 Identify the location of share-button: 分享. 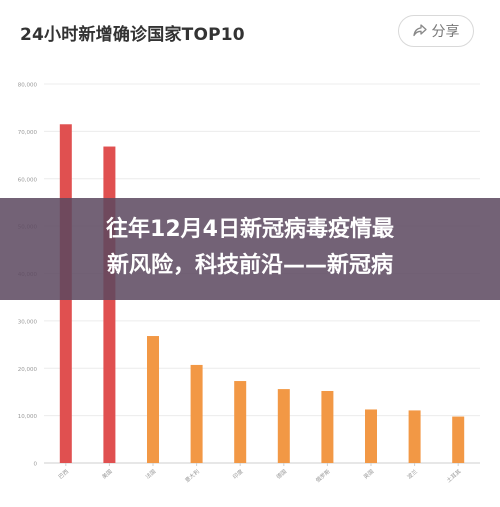
(436, 31).